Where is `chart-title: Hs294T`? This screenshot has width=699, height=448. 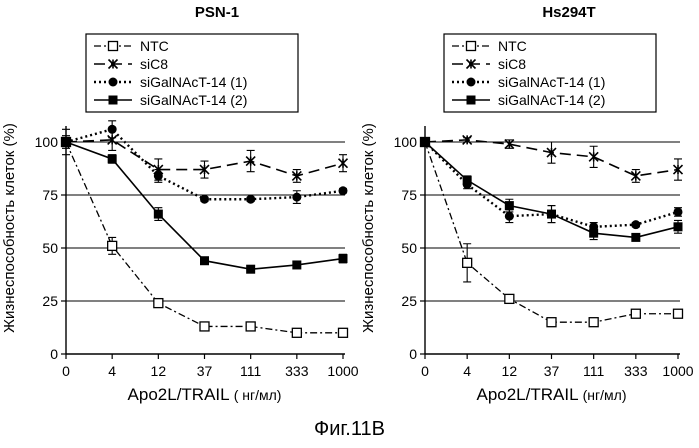
chart-title: Hs294T is located at coordinates (568, 12).